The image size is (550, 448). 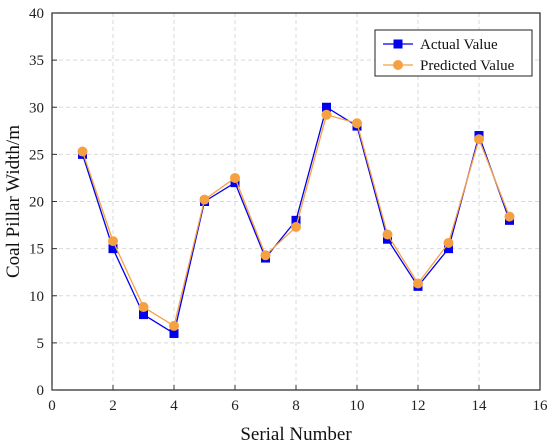 What do you see at coordinates (41, 391) in the screenshot?
I see `y-tick-label: 0` at bounding box center [41, 391].